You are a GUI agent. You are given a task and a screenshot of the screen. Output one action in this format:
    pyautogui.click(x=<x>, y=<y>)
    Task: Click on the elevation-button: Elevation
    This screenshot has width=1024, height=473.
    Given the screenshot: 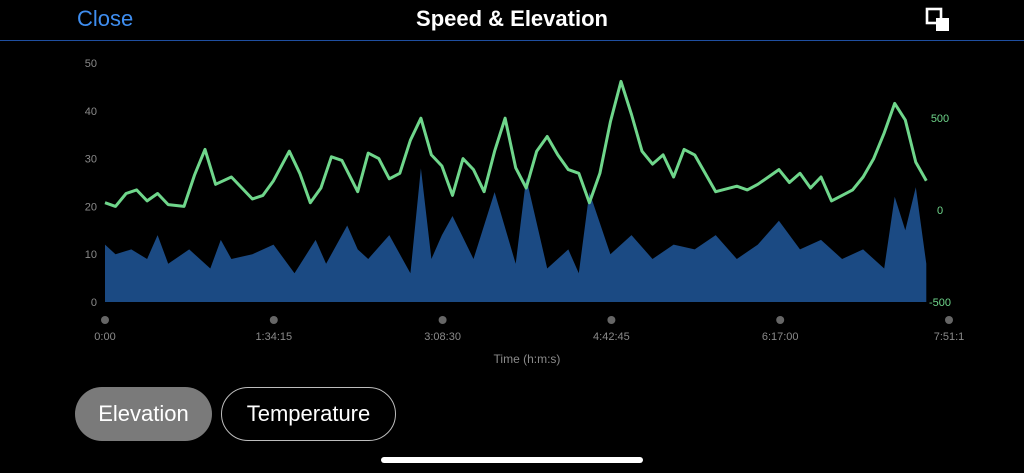 What is the action you would take?
    pyautogui.click(x=143, y=414)
    